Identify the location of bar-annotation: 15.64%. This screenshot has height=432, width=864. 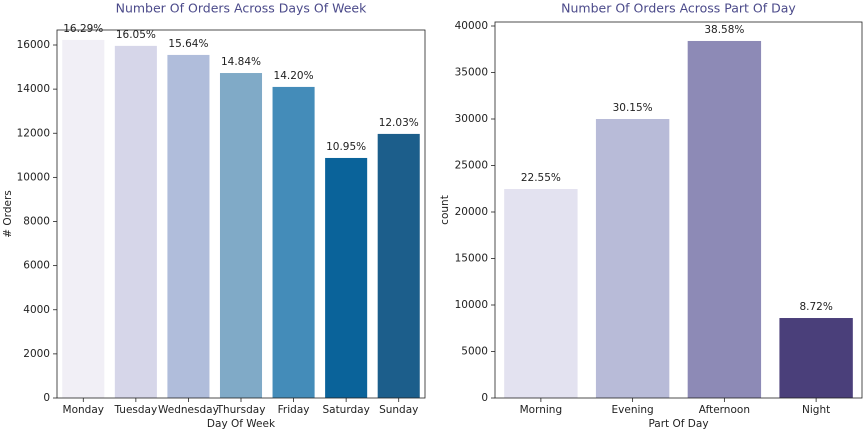
(188, 44).